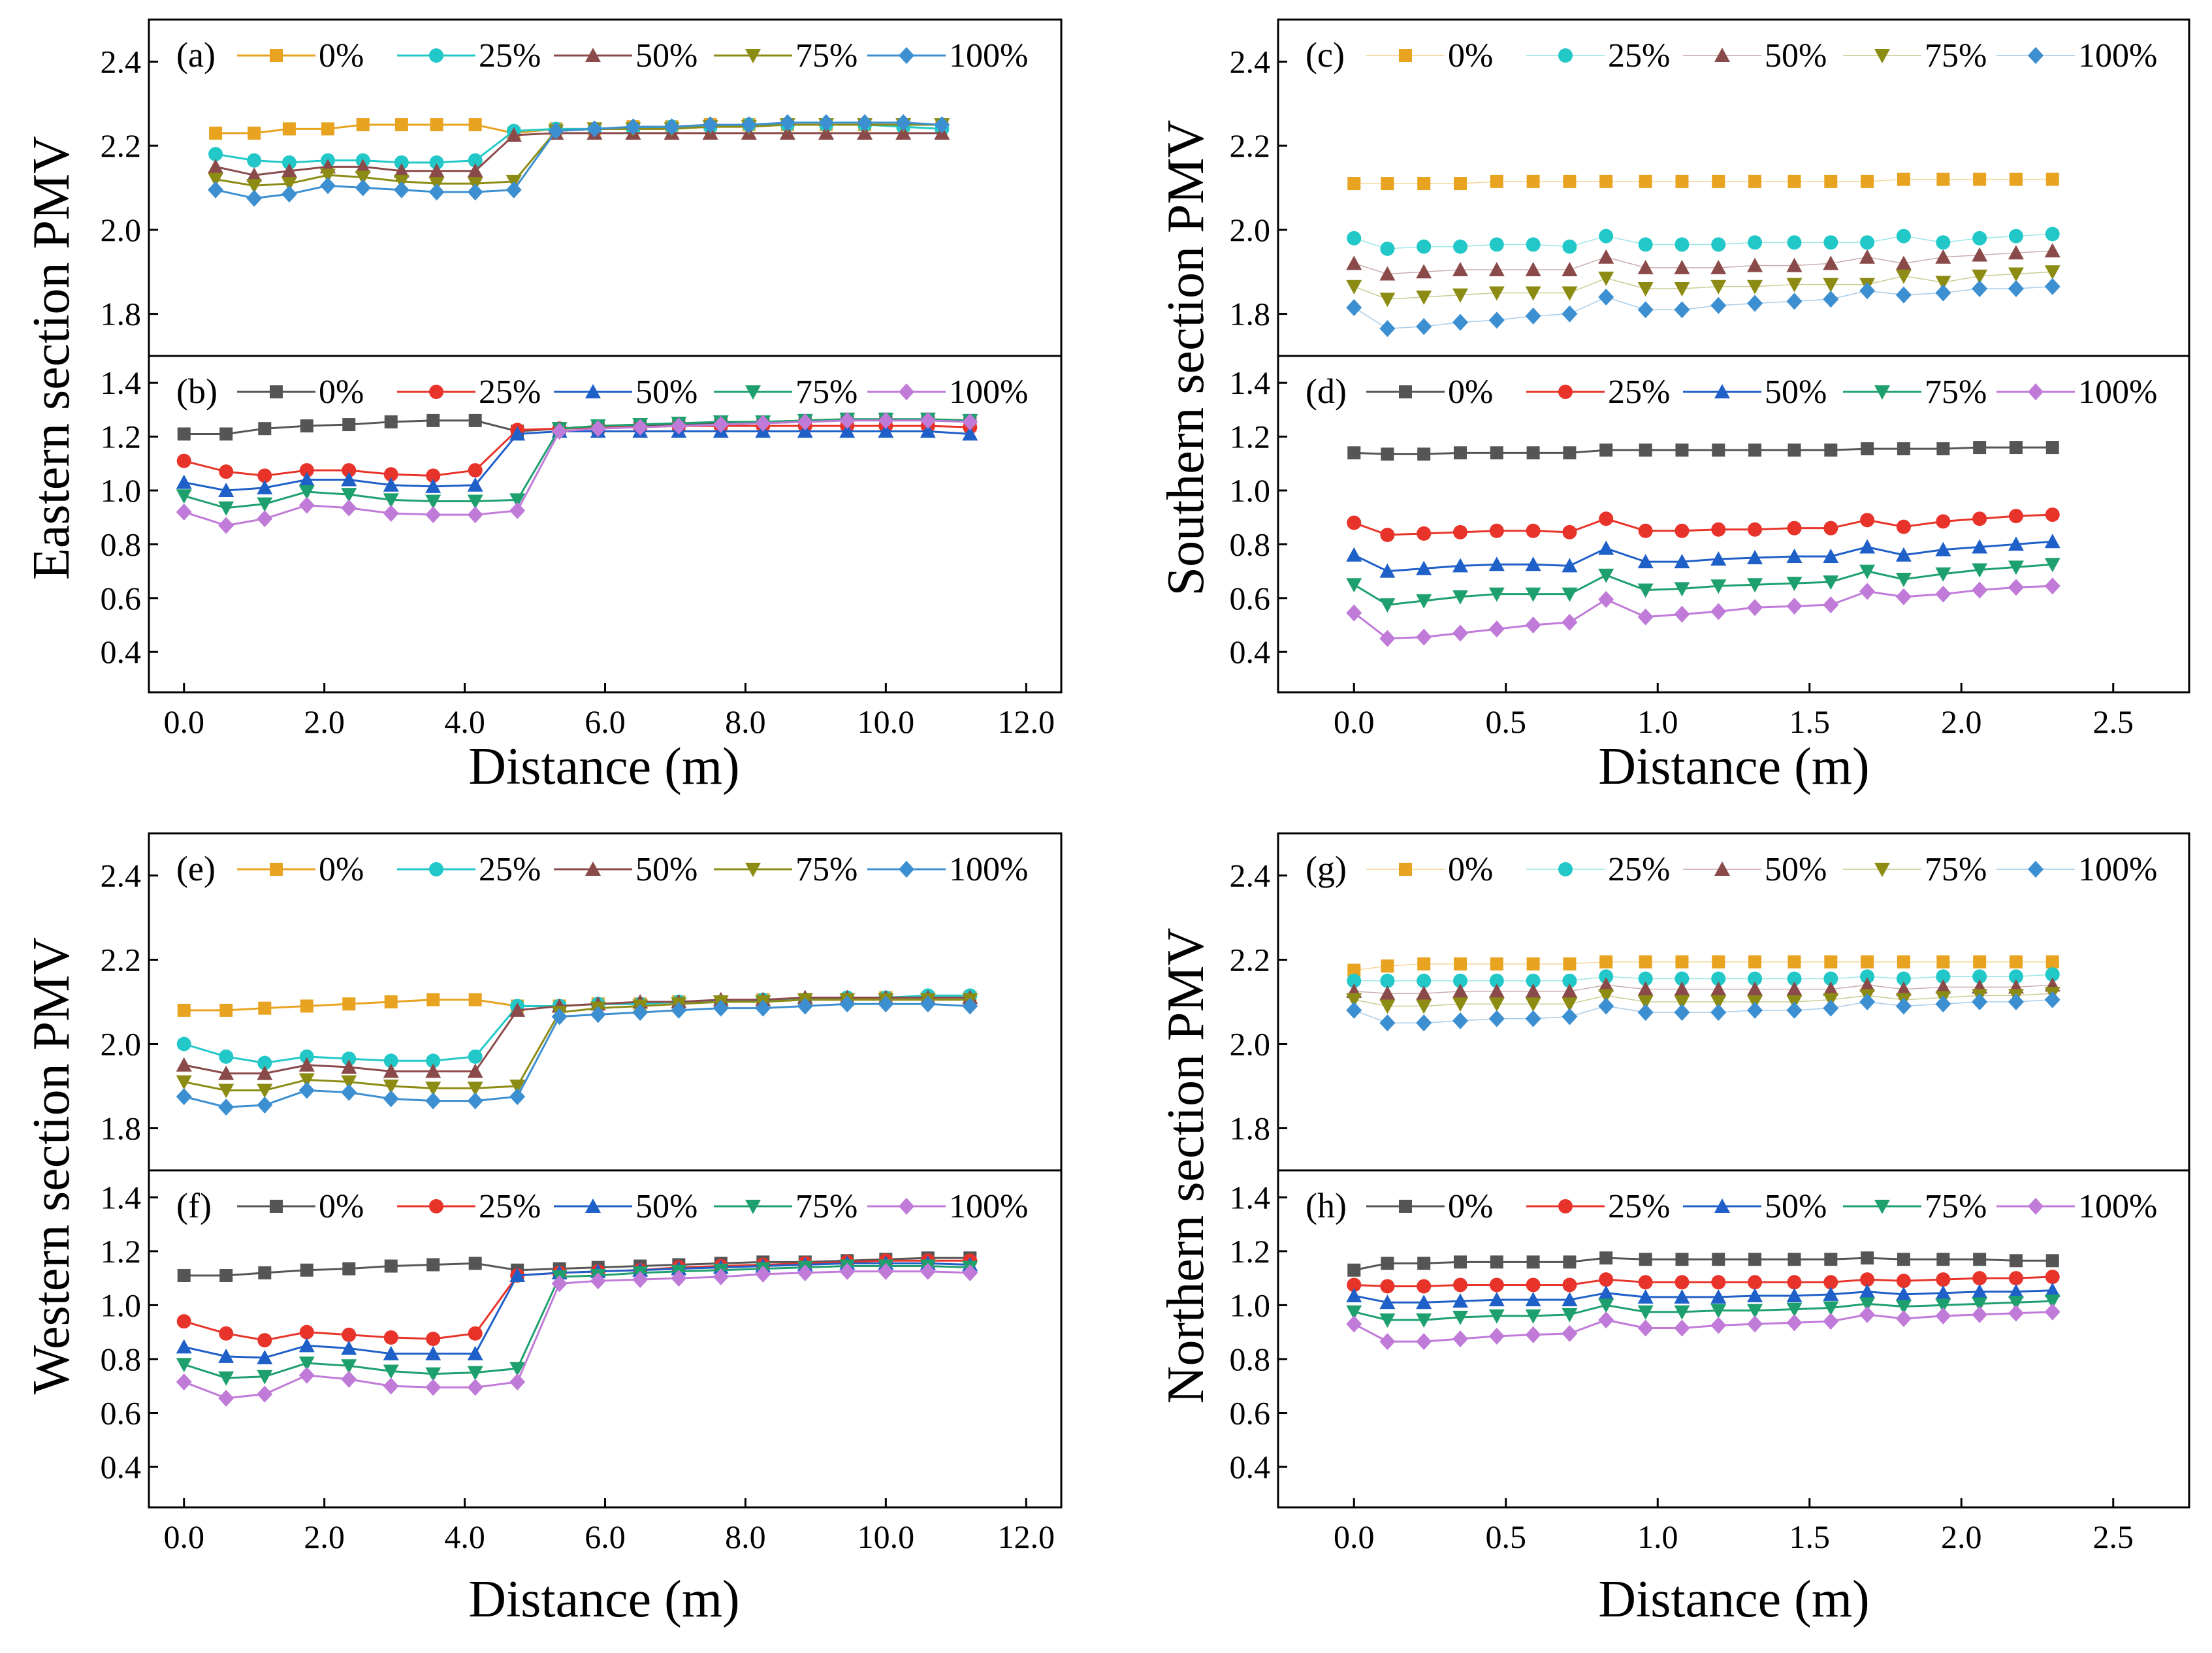 Image resolution: width=2212 pixels, height=1653 pixels. What do you see at coordinates (196, 54) in the screenshot?
I see `panel-label-a: (a)` at bounding box center [196, 54].